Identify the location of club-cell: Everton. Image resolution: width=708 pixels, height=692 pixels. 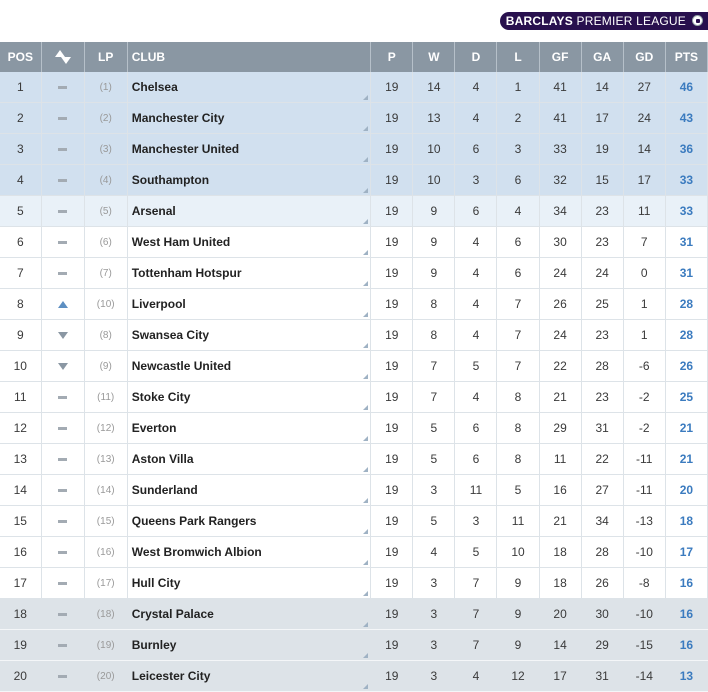
(249, 428).